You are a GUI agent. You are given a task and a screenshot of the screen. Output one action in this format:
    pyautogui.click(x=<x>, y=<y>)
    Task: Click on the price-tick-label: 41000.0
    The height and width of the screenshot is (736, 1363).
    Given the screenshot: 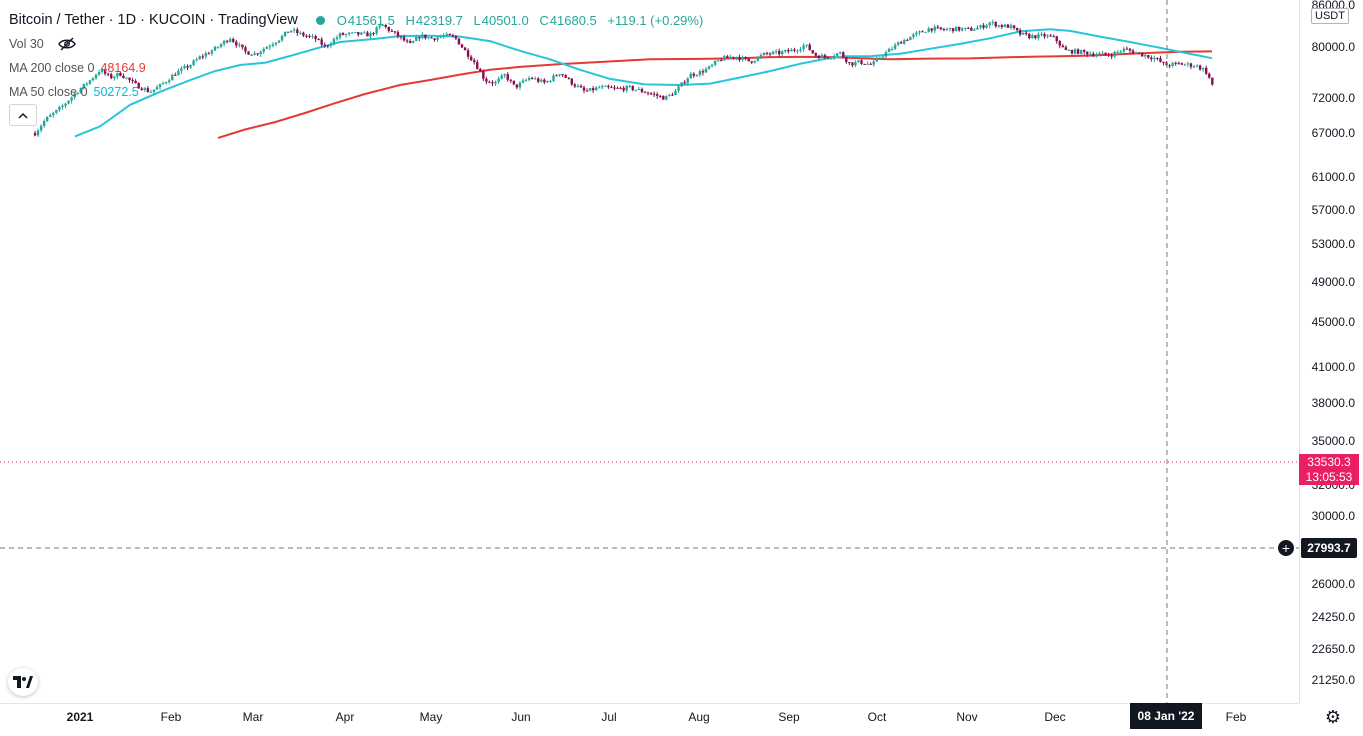 What is the action you would take?
    pyautogui.click(x=1333, y=367)
    